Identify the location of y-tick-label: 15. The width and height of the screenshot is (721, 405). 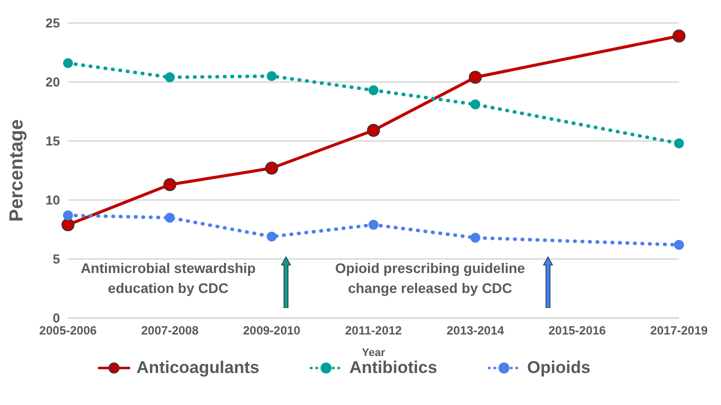
(53, 141).